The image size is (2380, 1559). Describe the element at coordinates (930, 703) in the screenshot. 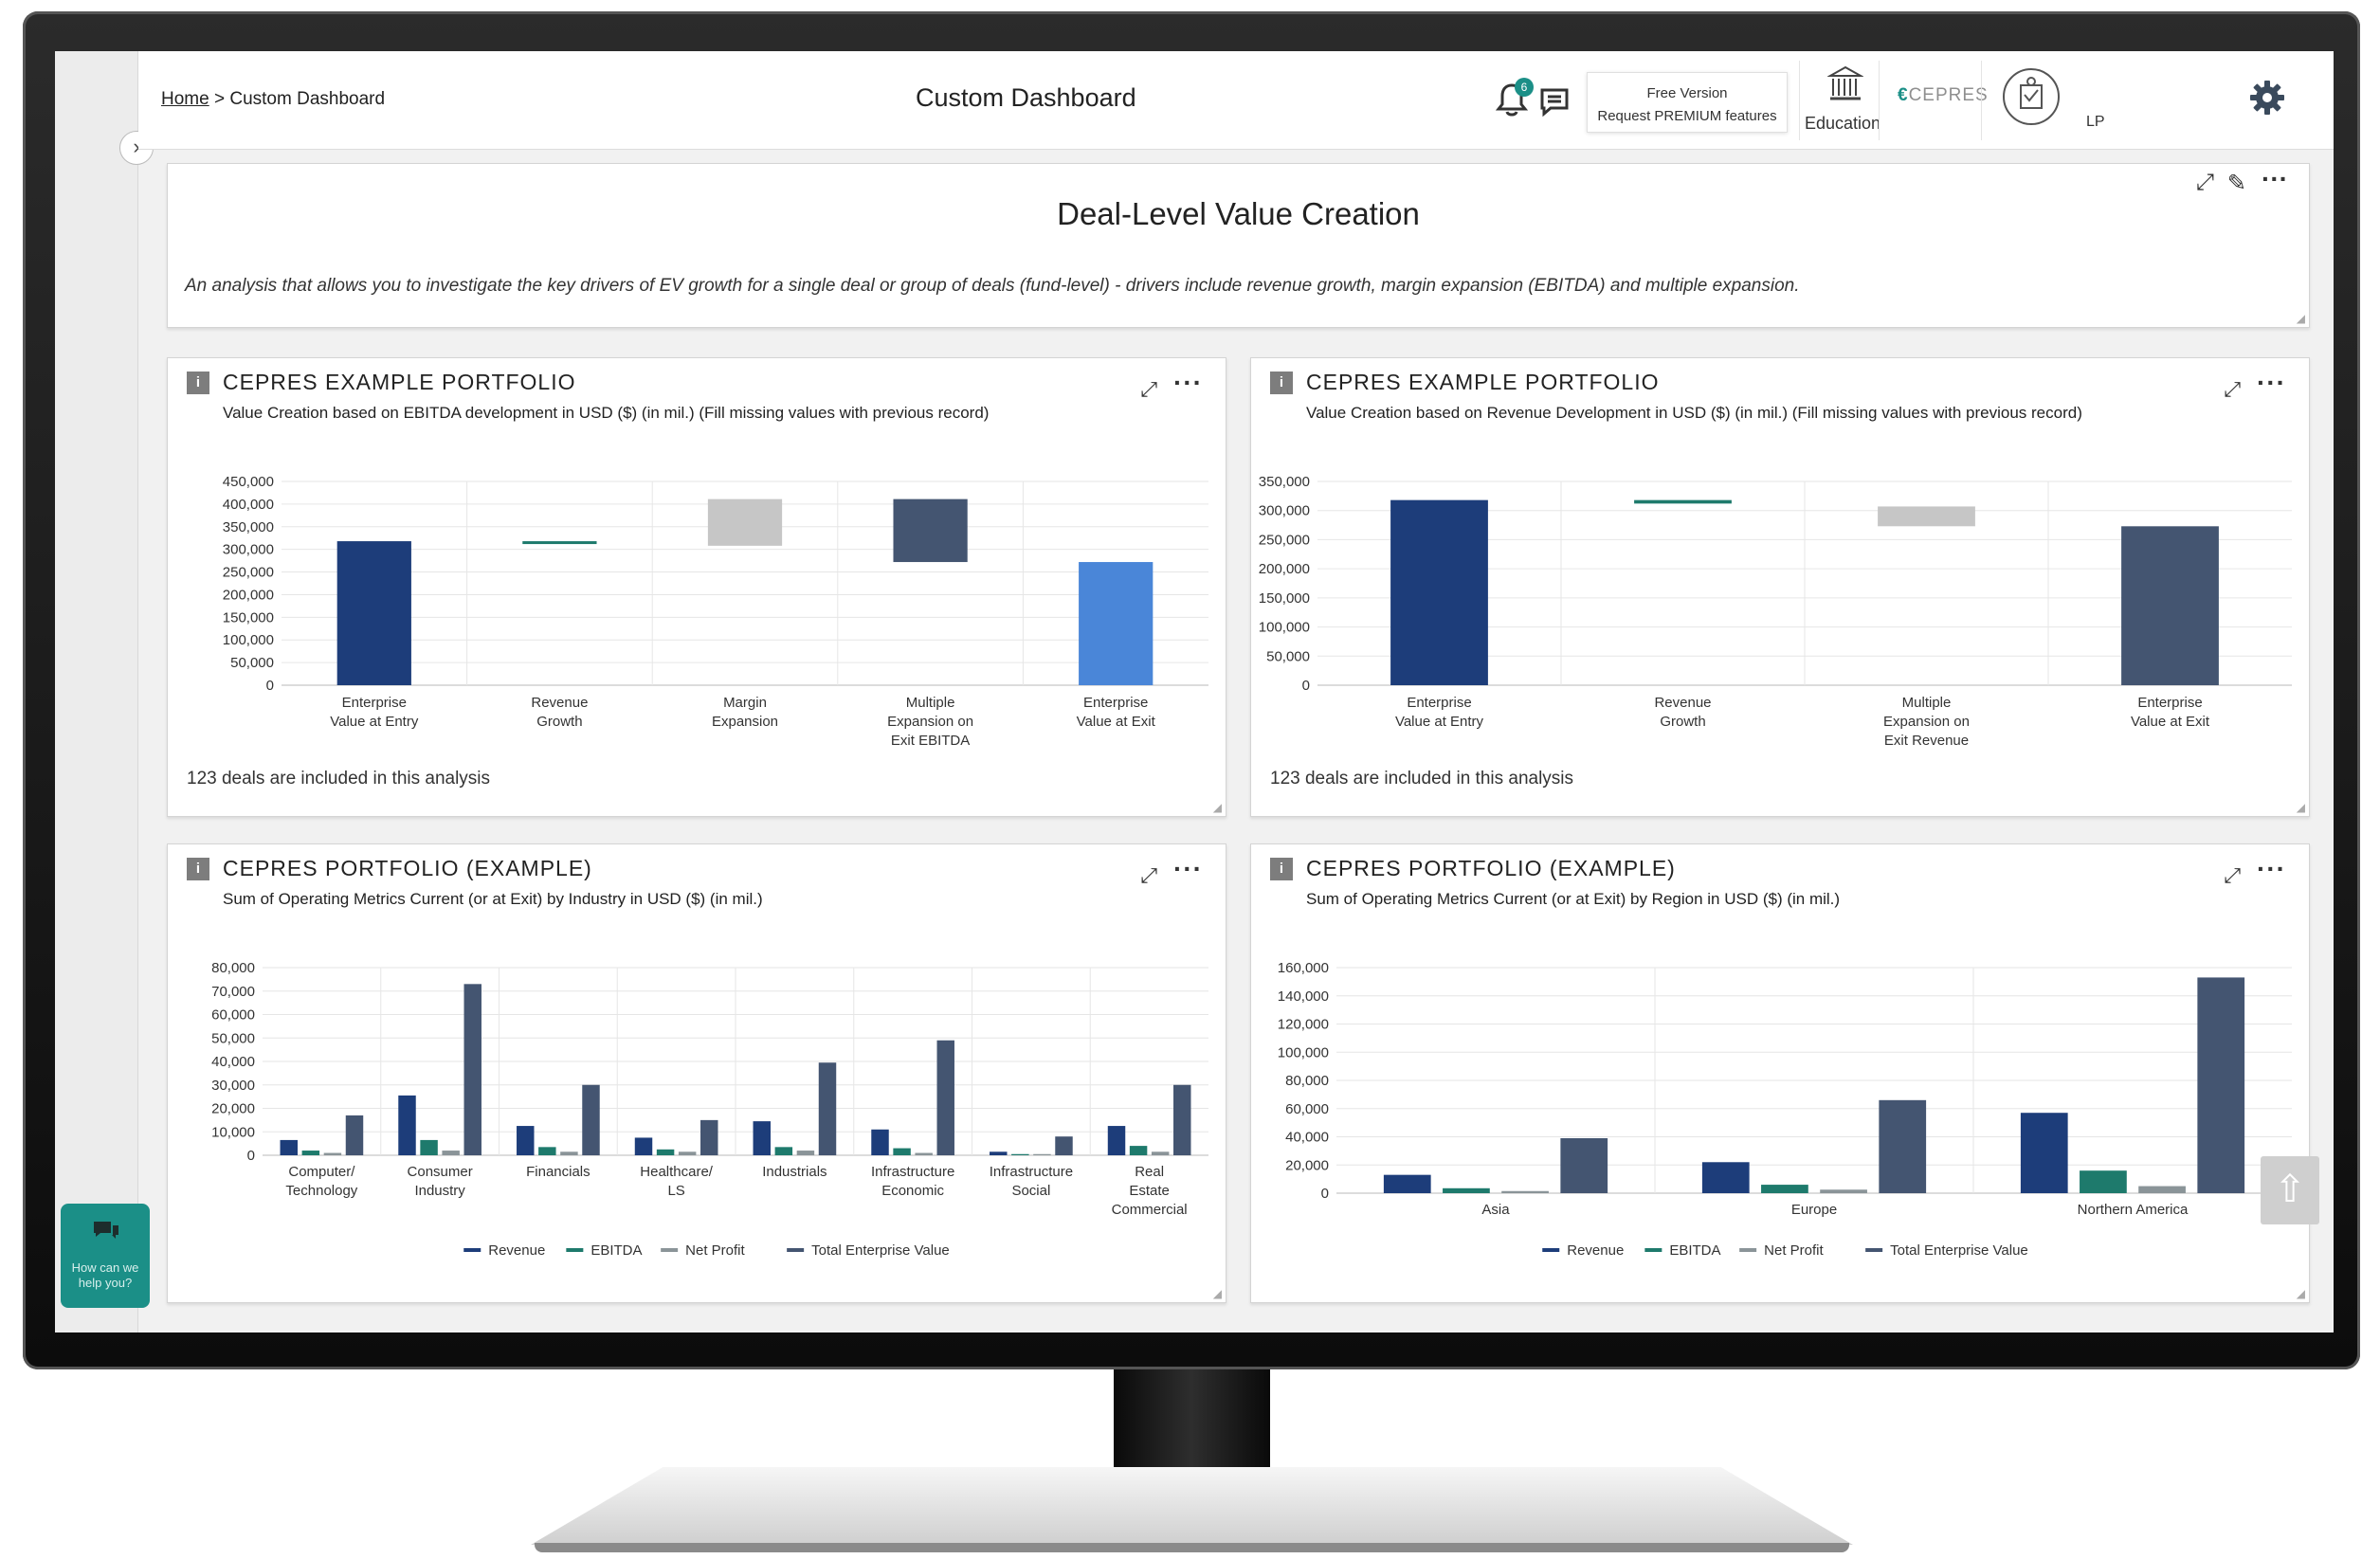

I see `x-category-label: Multiple` at that location.